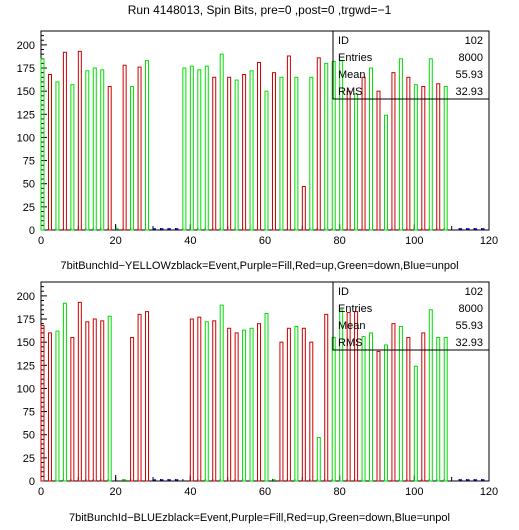 This screenshot has height=530, width=519. I want to click on x-tick-label: 100, so click(414, 241).